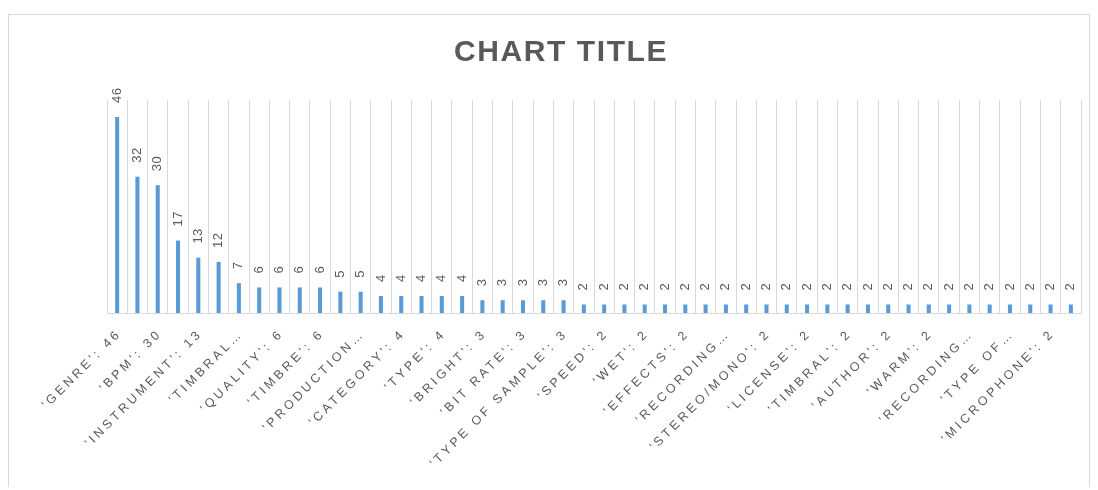 The width and height of the screenshot is (1098, 490). I want to click on data-label: 30, so click(157, 163).